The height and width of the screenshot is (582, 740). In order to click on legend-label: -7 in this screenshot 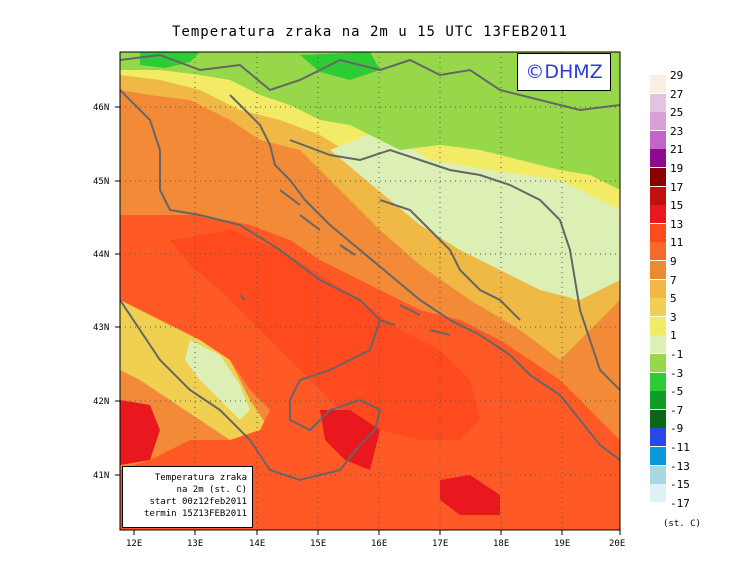, I will do `click(677, 410)`.